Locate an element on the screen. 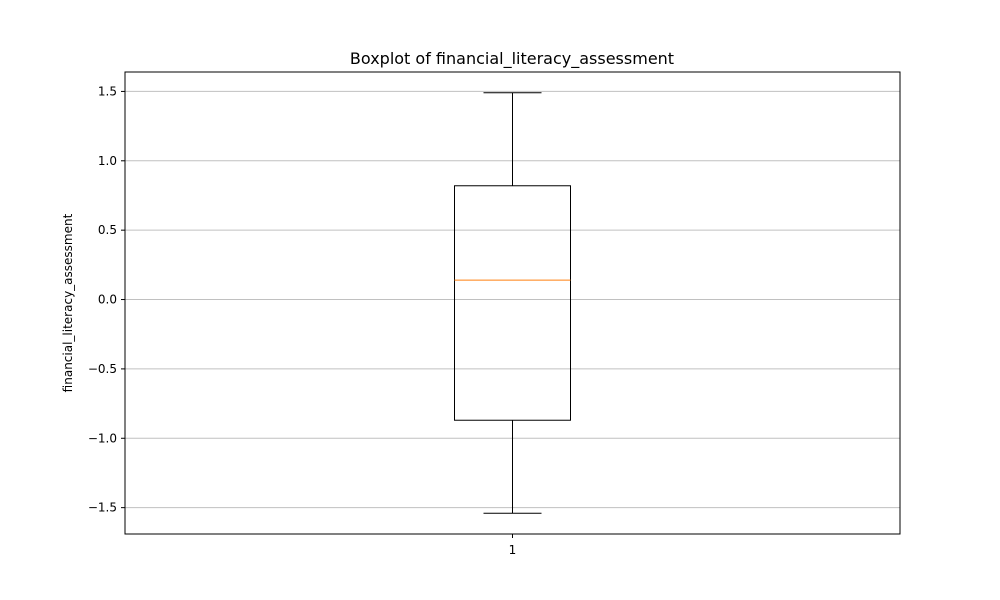 The width and height of the screenshot is (1000, 600). x-axis-ticks: 1 is located at coordinates (513, 545).